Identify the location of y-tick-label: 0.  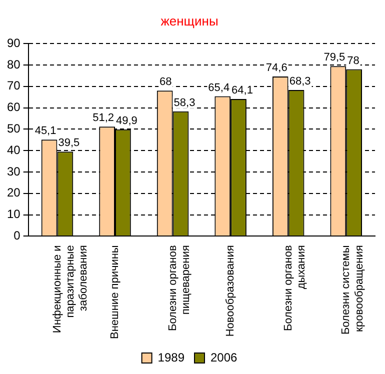
(17, 235).